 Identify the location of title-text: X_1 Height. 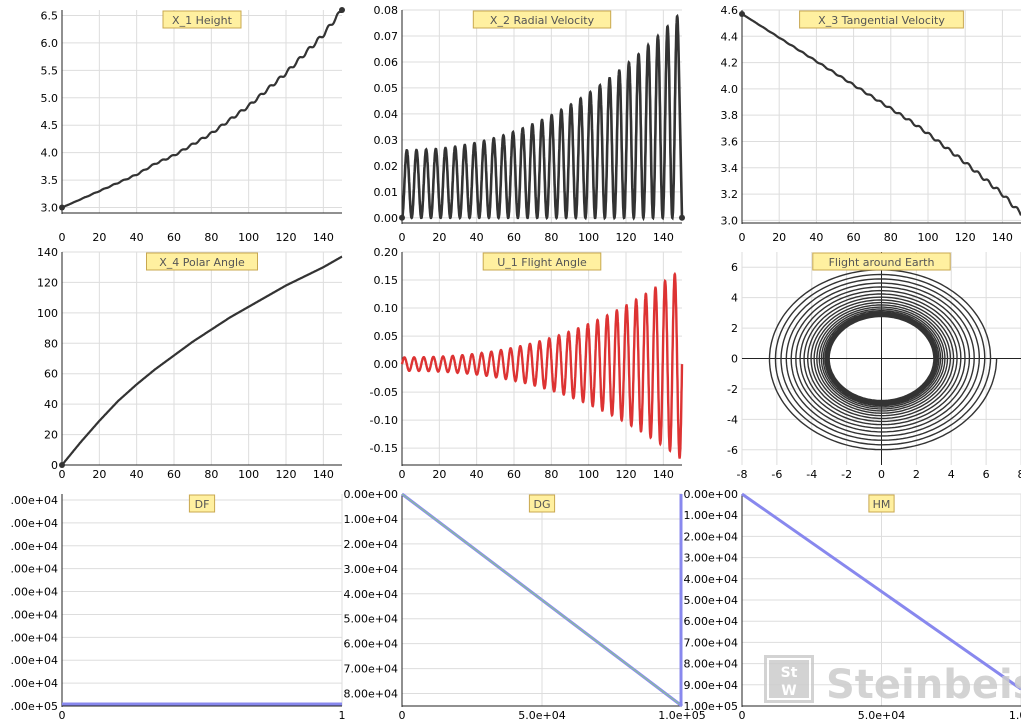
(202, 20).